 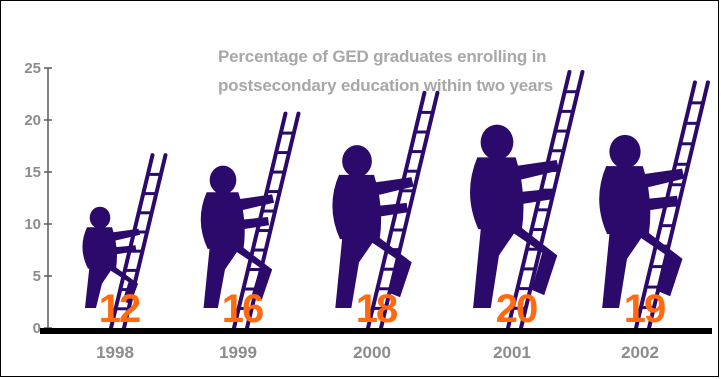 What do you see at coordinates (382, 56) in the screenshot?
I see `chart-title-line-1: Percentage of GED graduates enrolling in` at bounding box center [382, 56].